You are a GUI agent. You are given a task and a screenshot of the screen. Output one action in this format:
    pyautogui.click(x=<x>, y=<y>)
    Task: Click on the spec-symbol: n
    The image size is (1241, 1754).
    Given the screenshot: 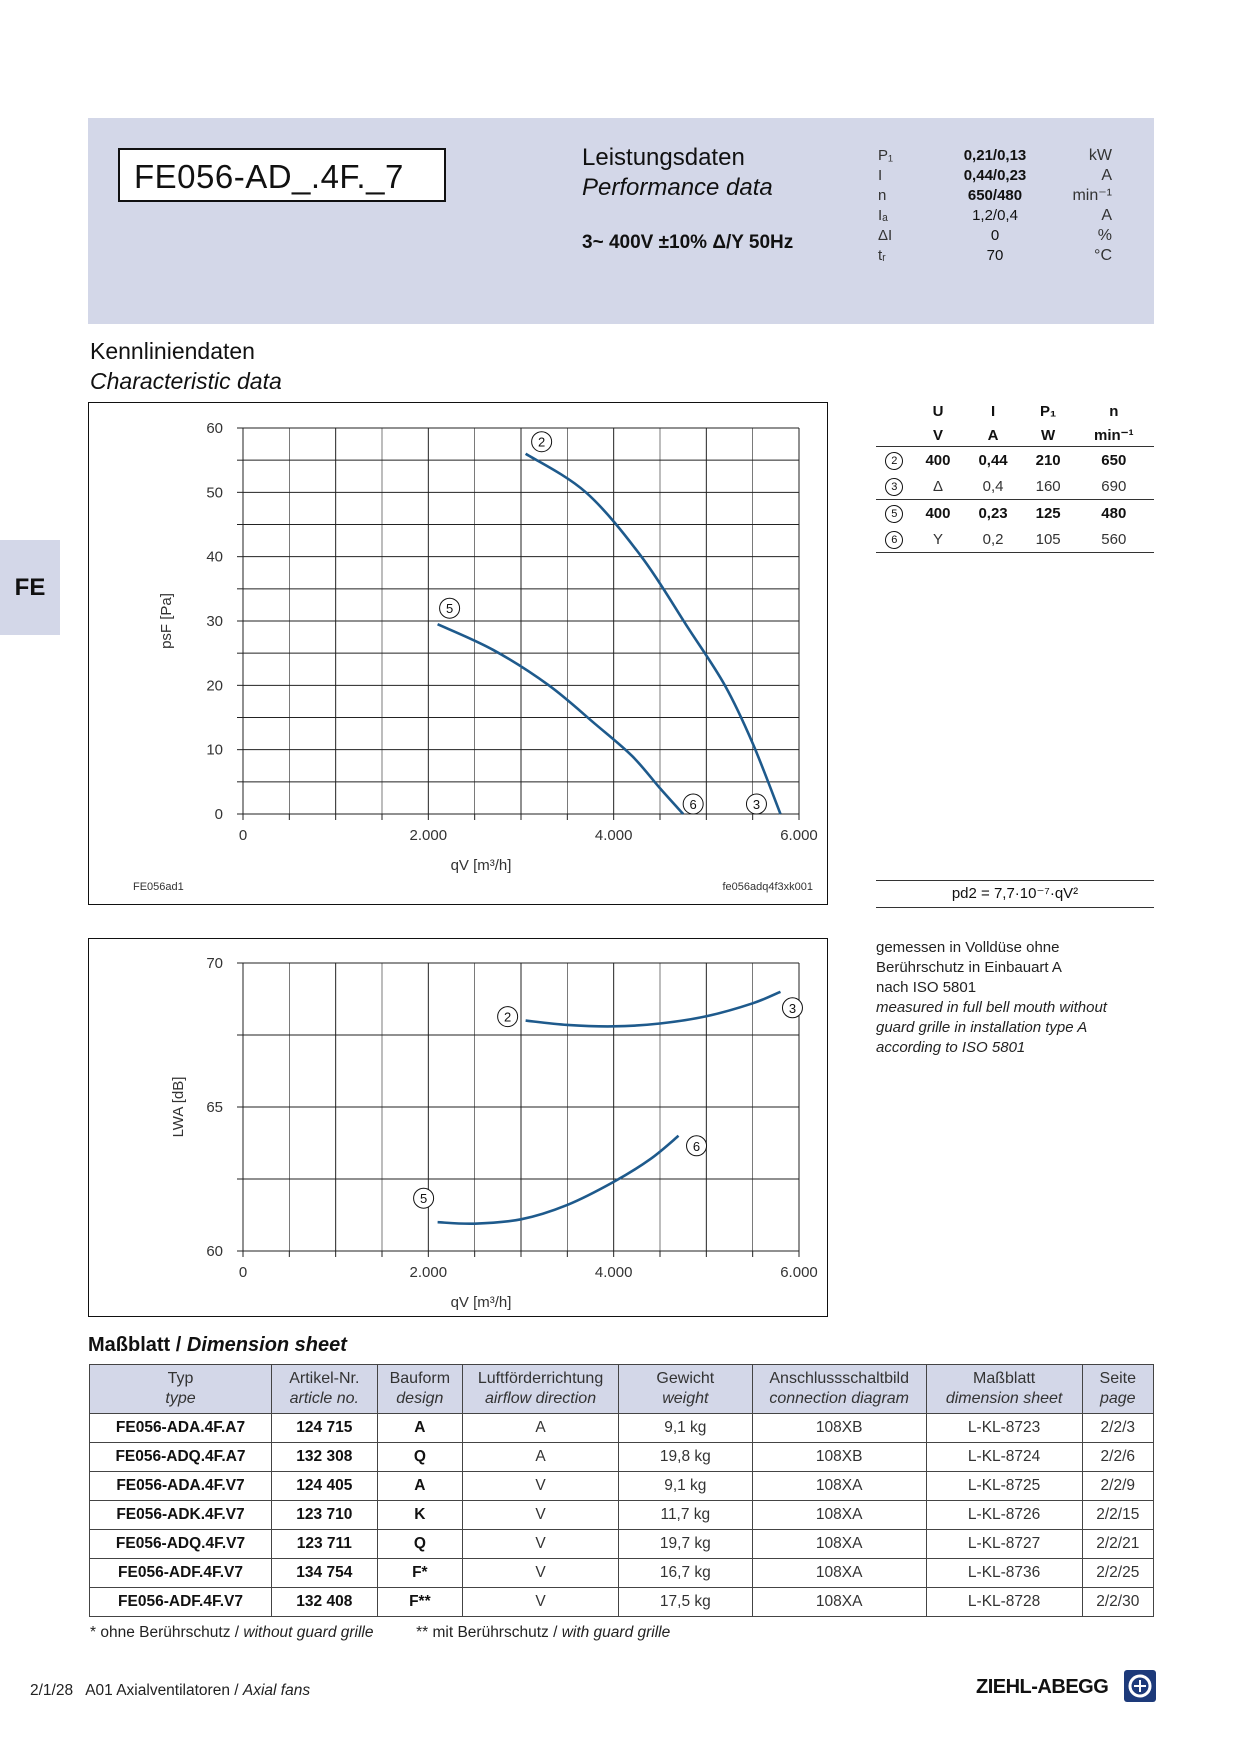 What is the action you would take?
    pyautogui.click(x=882, y=195)
    